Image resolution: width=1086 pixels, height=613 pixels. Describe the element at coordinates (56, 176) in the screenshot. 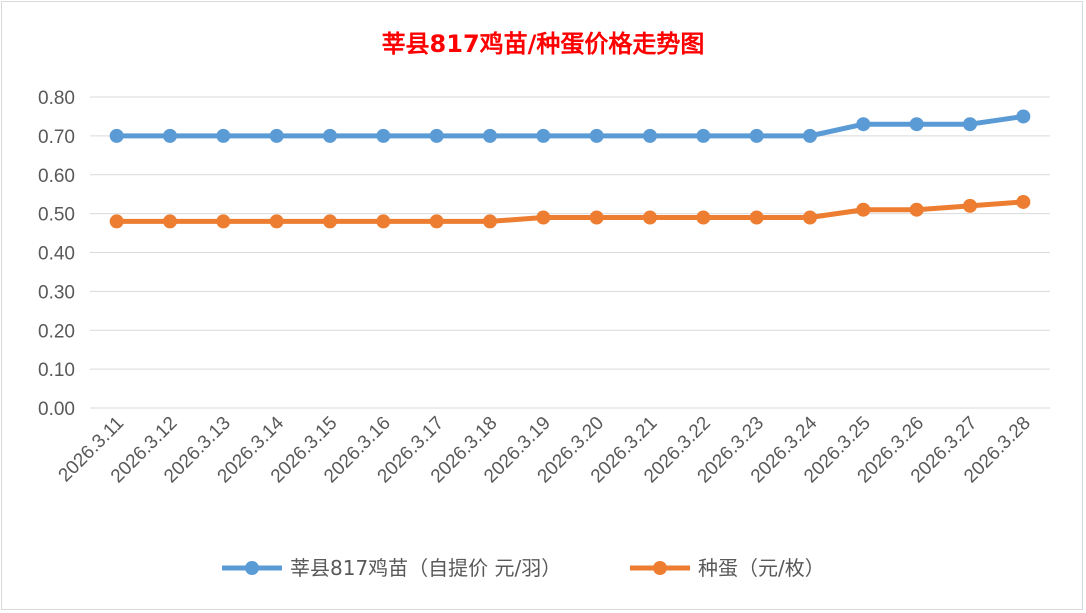

I see `y-tick-label: 0.60` at that location.